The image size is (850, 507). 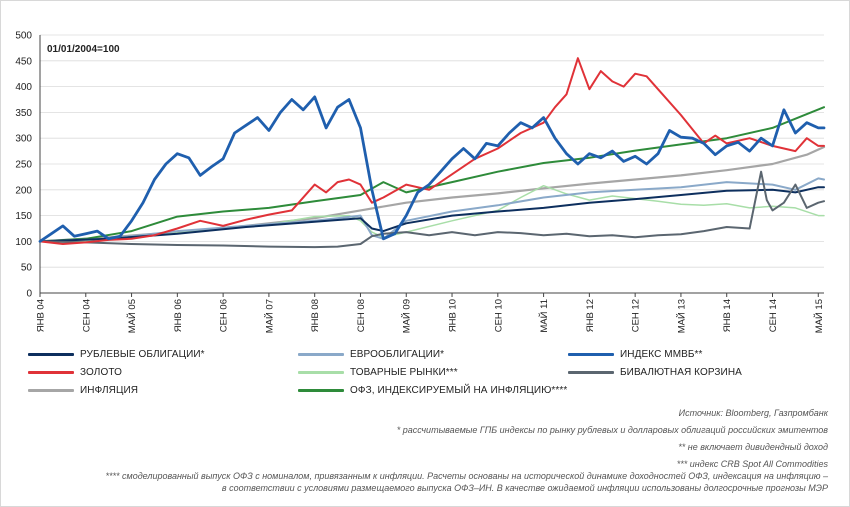 I want to click on legend-item: ИНФЛЯЦИЯ, so click(x=83, y=390).